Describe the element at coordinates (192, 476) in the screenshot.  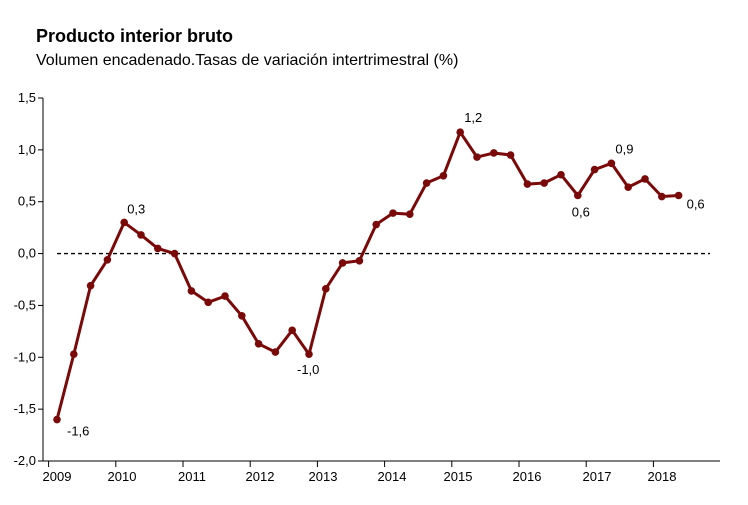
I see `x-tick-label: 2011` at that location.